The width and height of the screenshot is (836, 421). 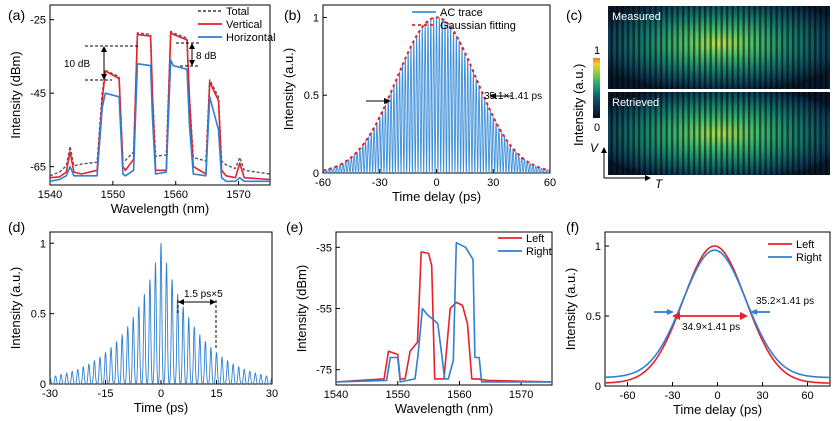 I want to click on f-legend-label: Left, so click(x=805, y=245).